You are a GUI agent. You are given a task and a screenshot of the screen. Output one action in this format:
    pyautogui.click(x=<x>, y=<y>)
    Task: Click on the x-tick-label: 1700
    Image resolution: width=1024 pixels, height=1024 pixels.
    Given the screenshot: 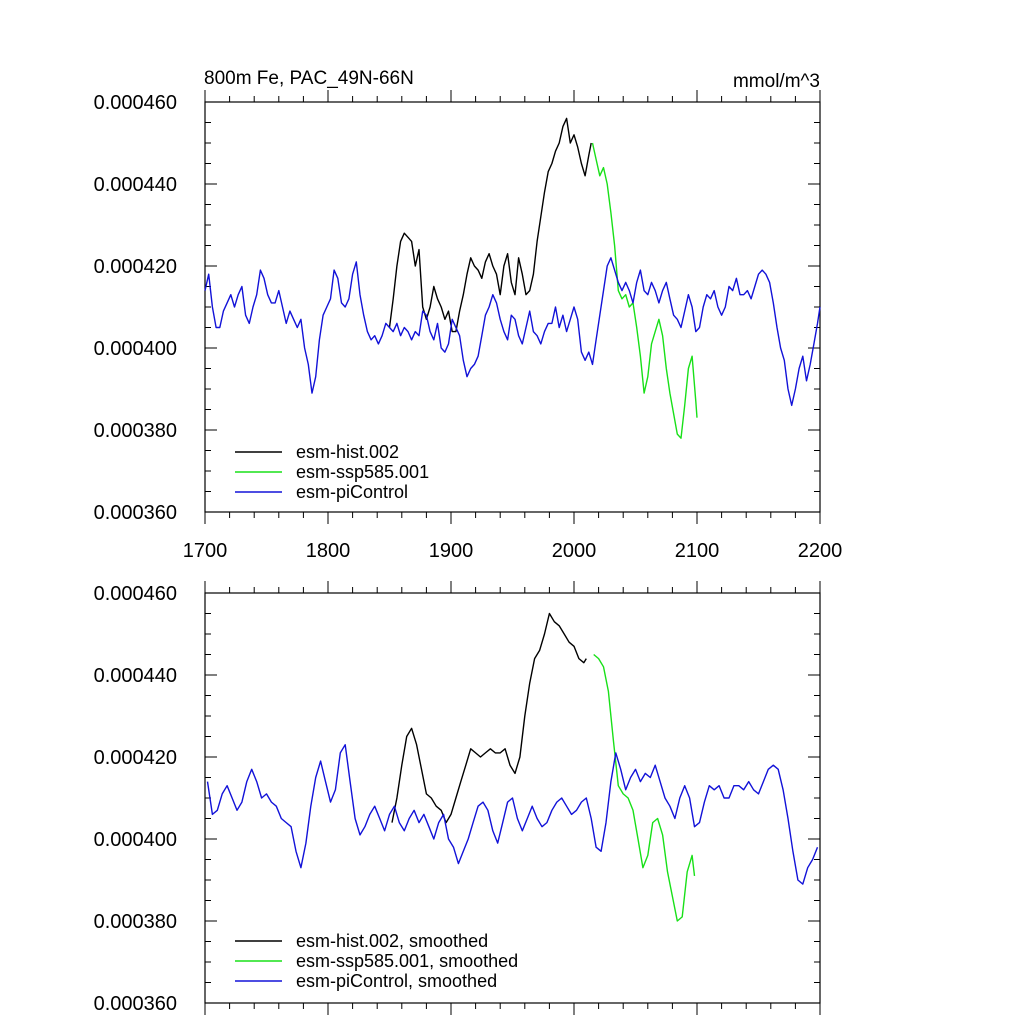 What is the action you would take?
    pyautogui.click(x=205, y=551)
    